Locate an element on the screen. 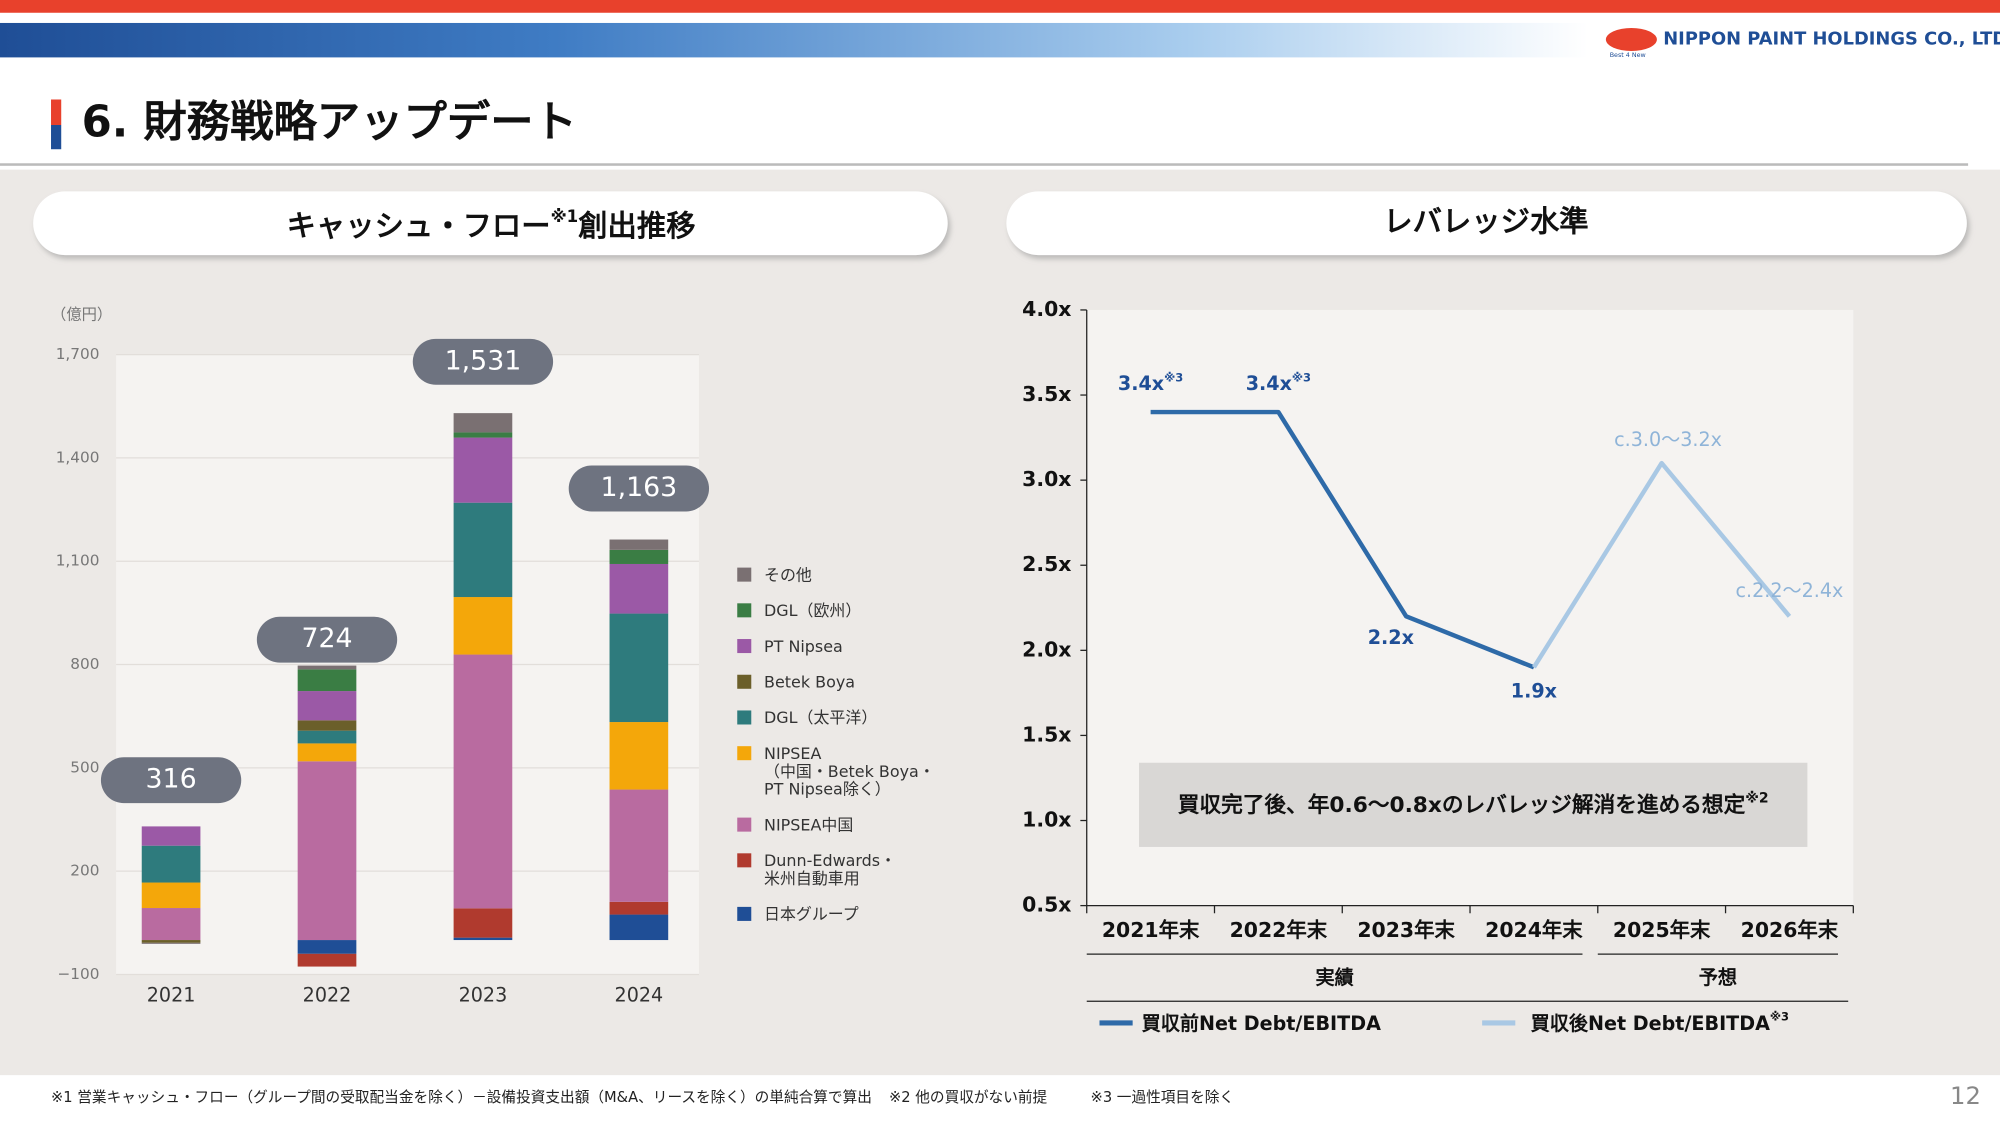 The width and height of the screenshot is (2000, 1125). footnote: ※3 一過性項目を除く is located at coordinates (1163, 1097).